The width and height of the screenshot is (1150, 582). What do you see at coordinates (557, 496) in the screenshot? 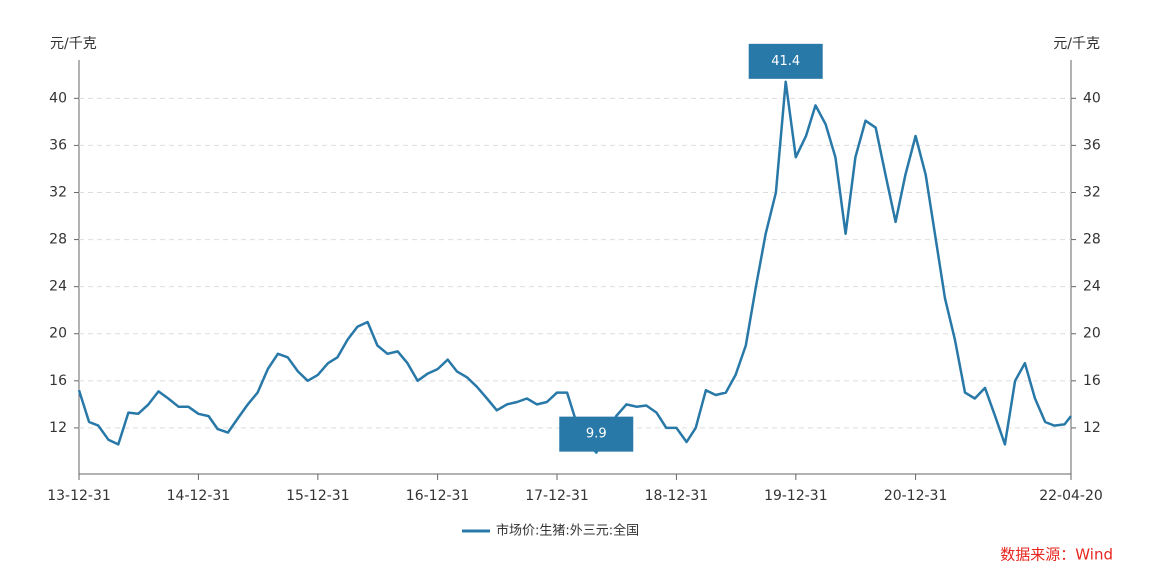
I see `x-tick-label: 17-12-31` at bounding box center [557, 496].